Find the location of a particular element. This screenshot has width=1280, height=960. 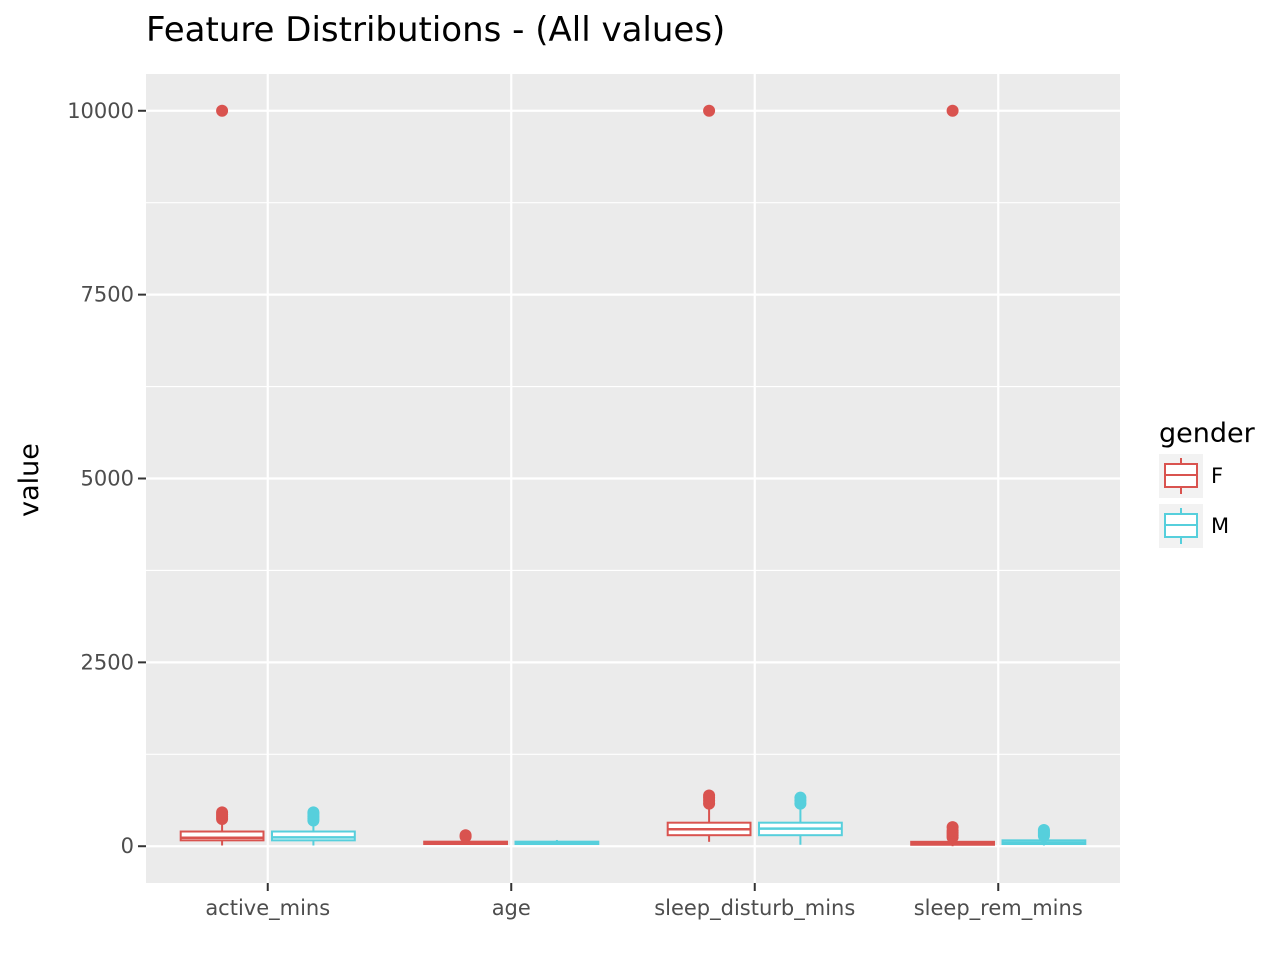

legend: gender F M is located at coordinates (1207, 483).